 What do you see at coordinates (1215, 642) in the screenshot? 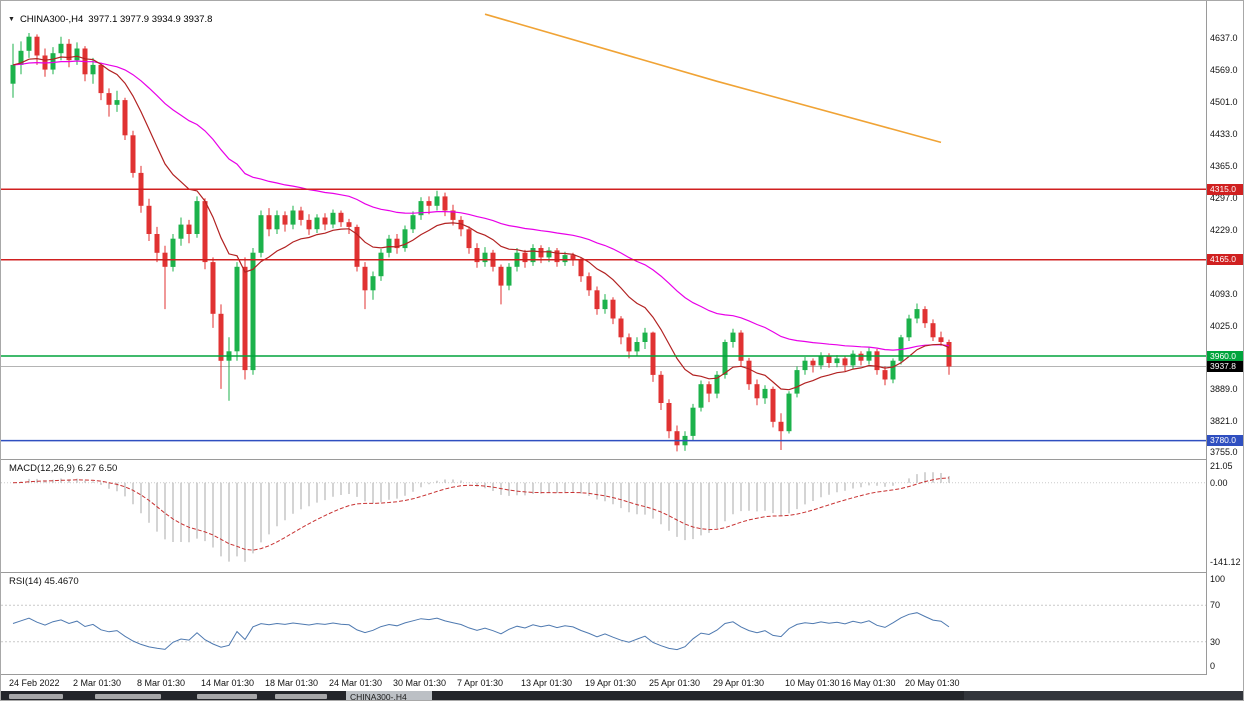
I see `rsi-axis-label: 30` at bounding box center [1215, 642].